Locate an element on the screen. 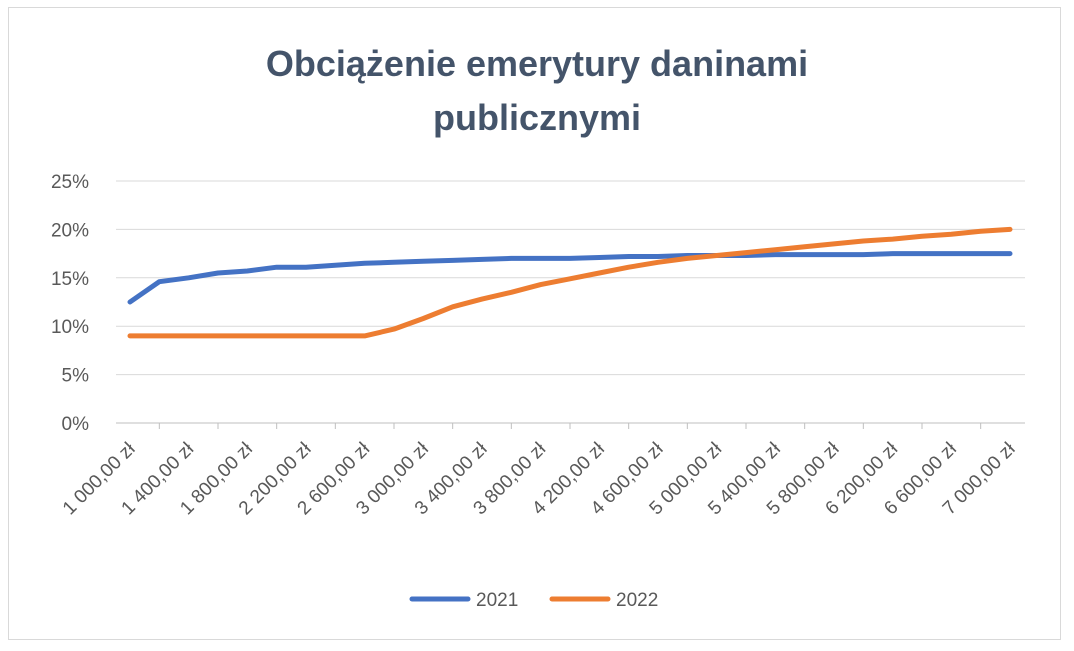 This screenshot has width=1074, height=651. series-lines is located at coordinates (570, 282).